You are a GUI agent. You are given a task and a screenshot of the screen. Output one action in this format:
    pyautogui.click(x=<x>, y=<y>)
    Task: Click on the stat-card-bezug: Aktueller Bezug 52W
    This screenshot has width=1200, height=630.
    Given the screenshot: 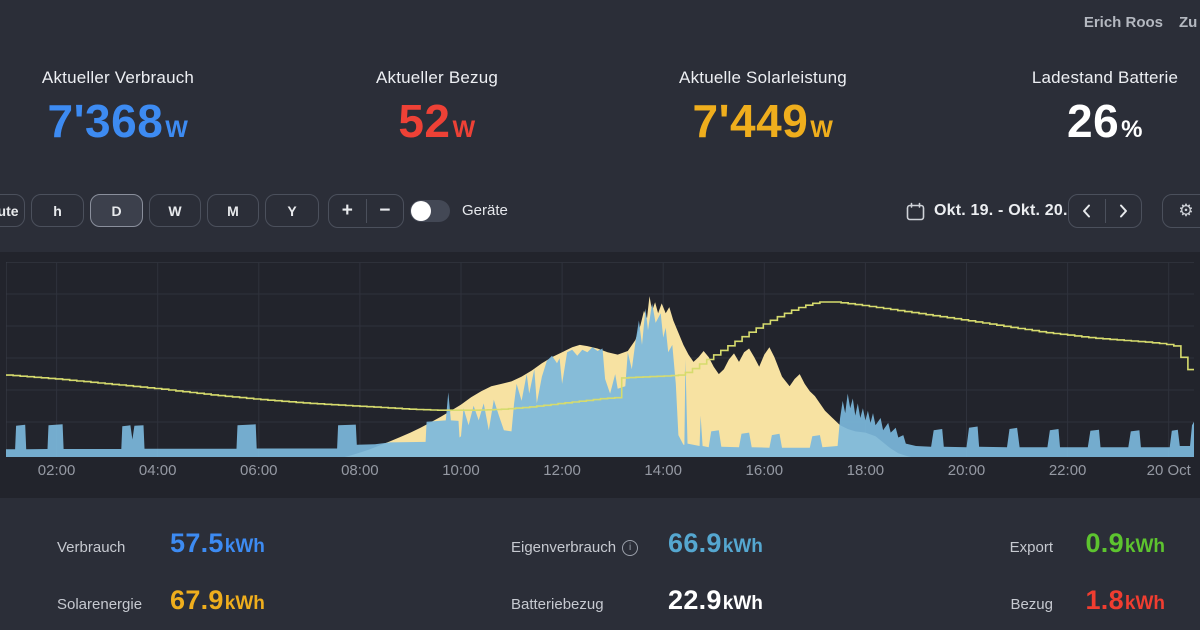 What is the action you would take?
    pyautogui.click(x=437, y=107)
    